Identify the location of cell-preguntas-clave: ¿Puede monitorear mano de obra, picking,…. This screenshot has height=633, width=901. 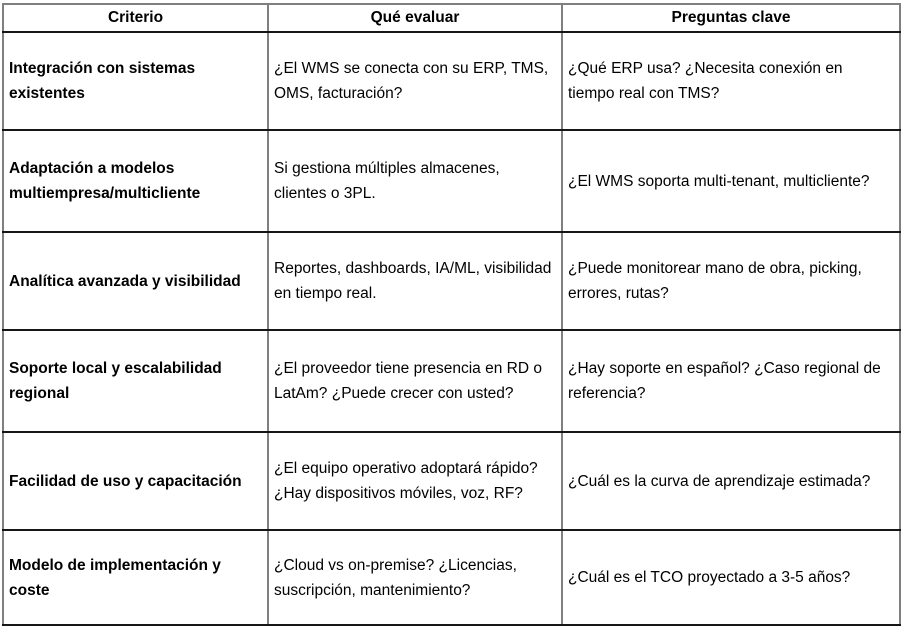
(731, 281).